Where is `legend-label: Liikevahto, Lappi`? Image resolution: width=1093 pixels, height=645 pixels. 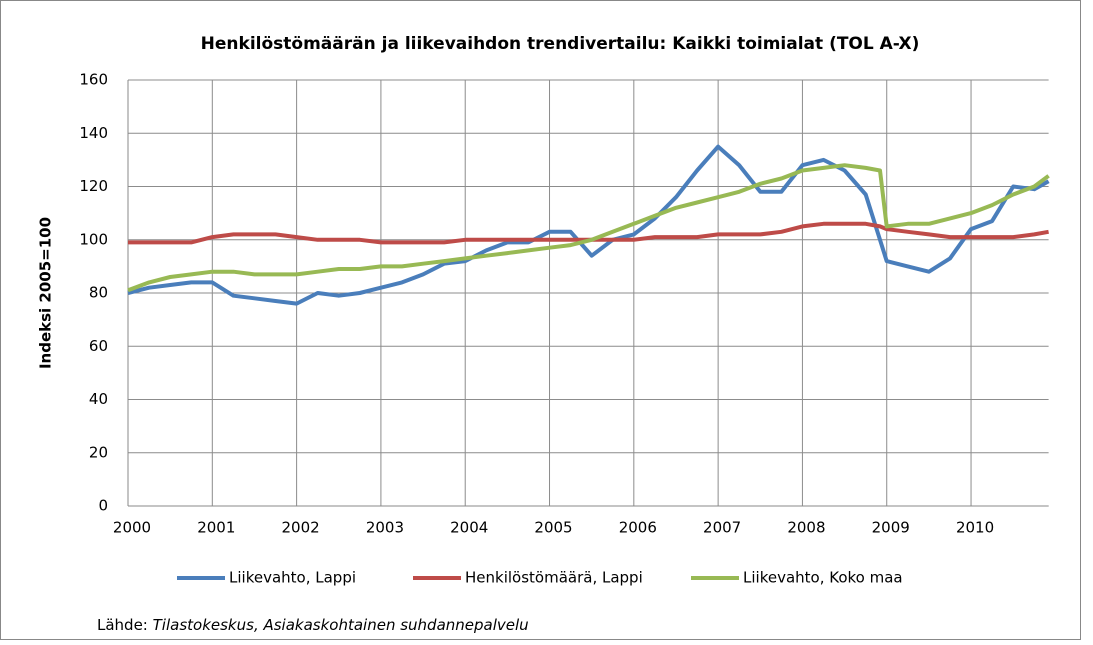 legend-label: Liikevahto, Lappi is located at coordinates (292, 578).